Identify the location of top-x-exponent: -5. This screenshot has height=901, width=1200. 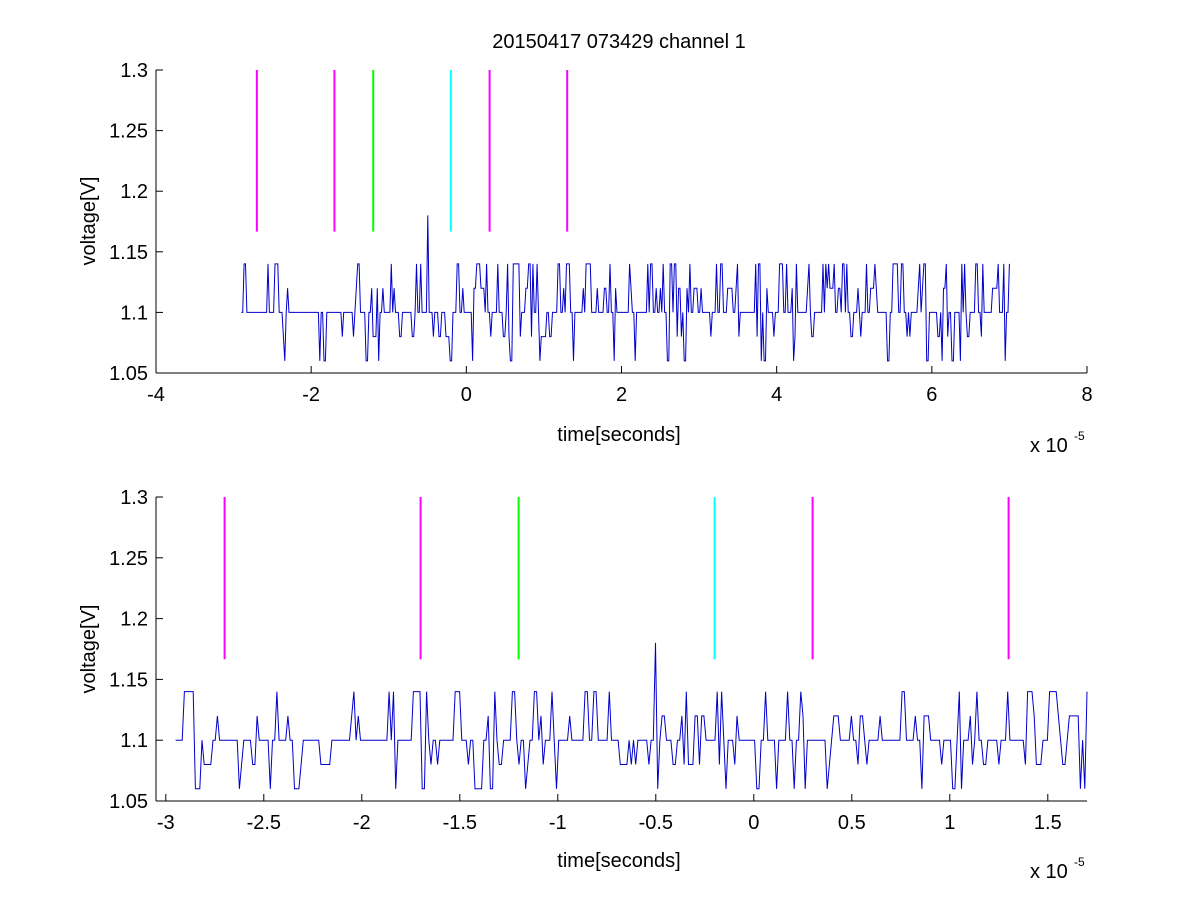
(1079, 436).